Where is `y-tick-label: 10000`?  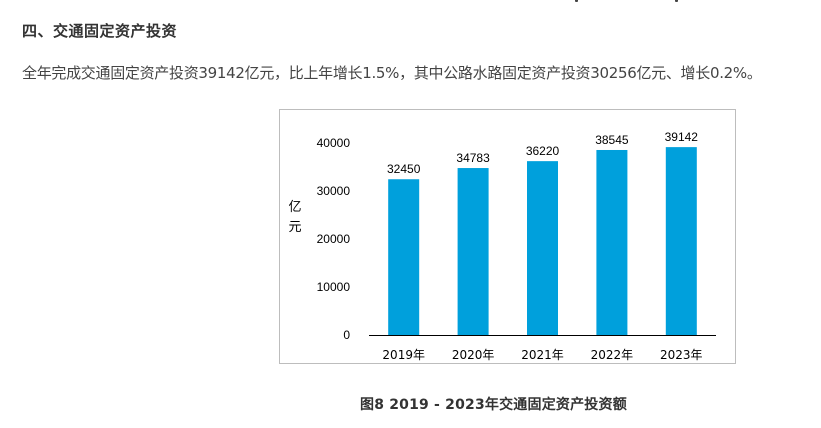
y-tick-label: 10000 is located at coordinates (334, 287).